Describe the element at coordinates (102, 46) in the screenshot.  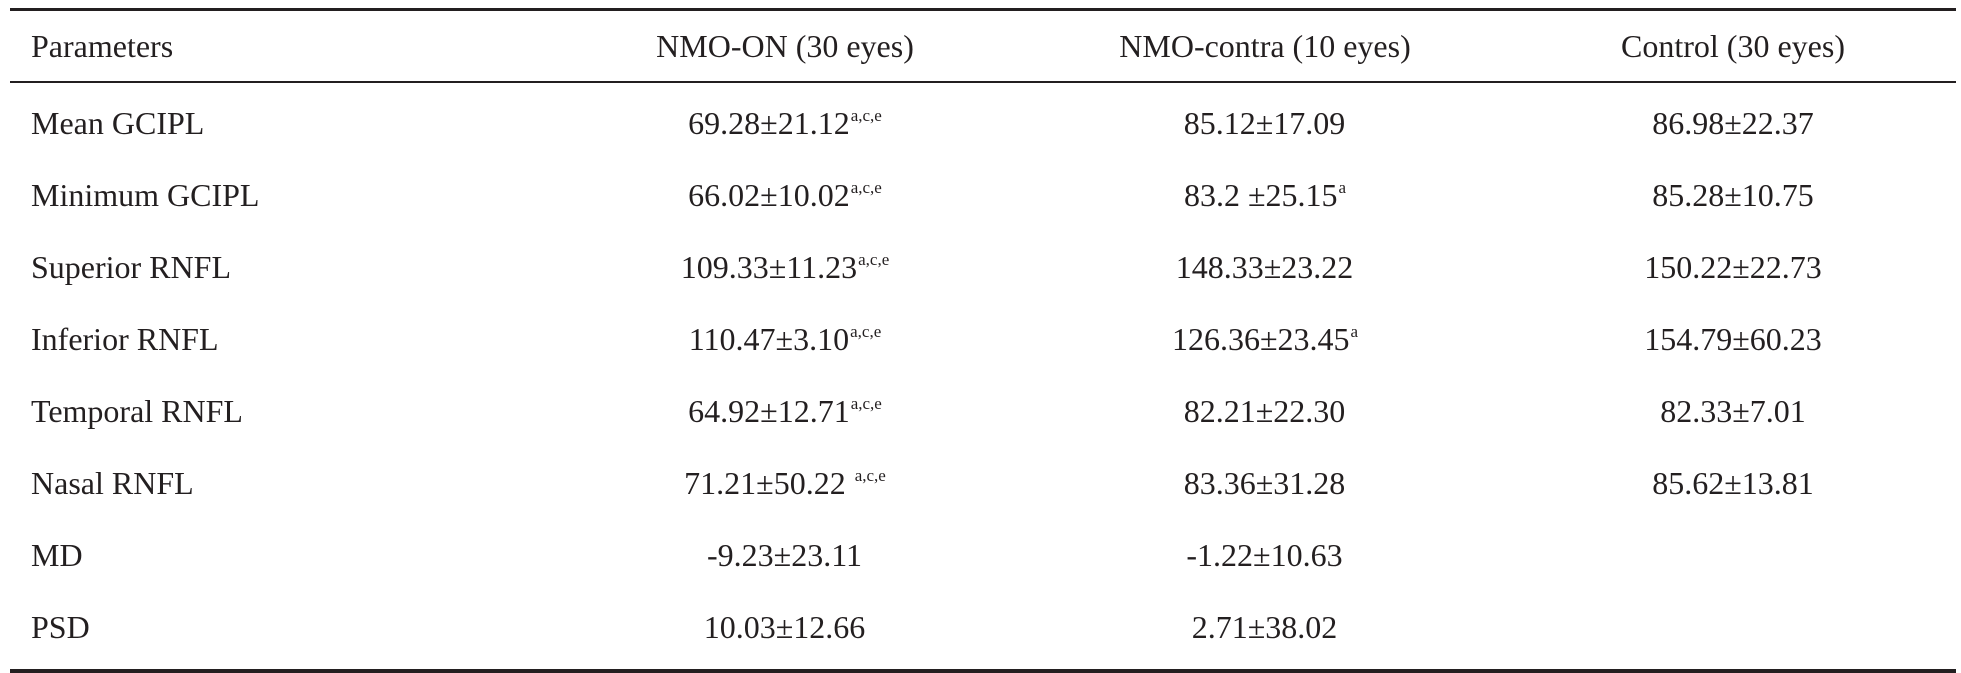
I see `header-parameters: Parameters` at that location.